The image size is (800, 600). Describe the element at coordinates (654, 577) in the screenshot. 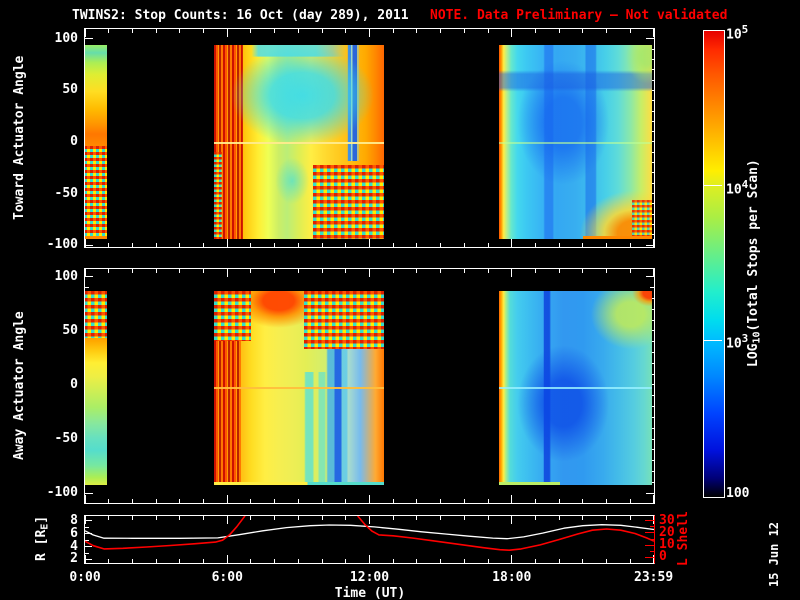

I see `x-tick-label: 23:59` at that location.